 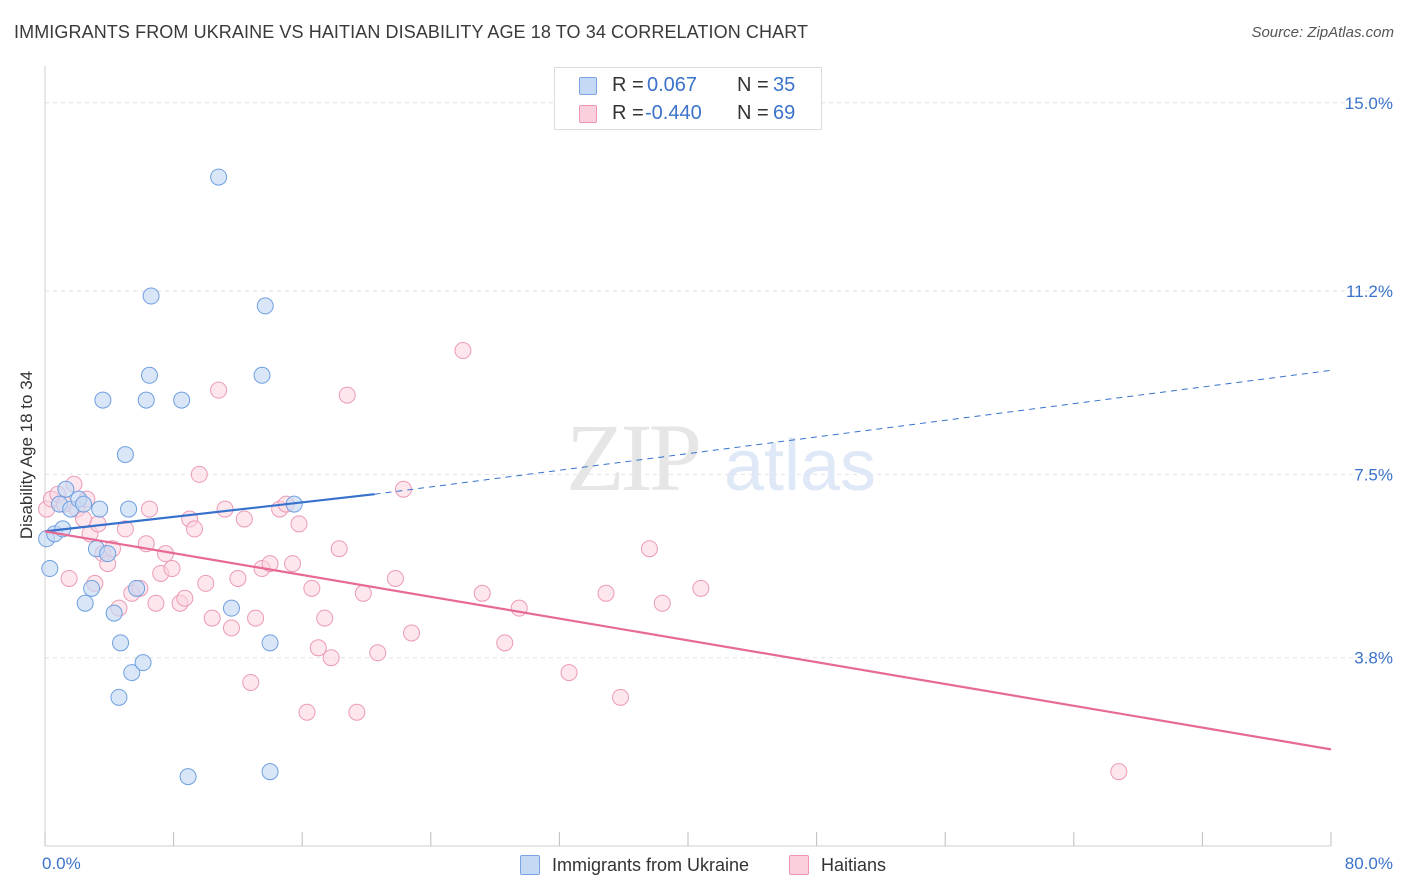 What do you see at coordinates (529, 865) in the screenshot?
I see `legend-ukraine-swatch` at bounding box center [529, 865].